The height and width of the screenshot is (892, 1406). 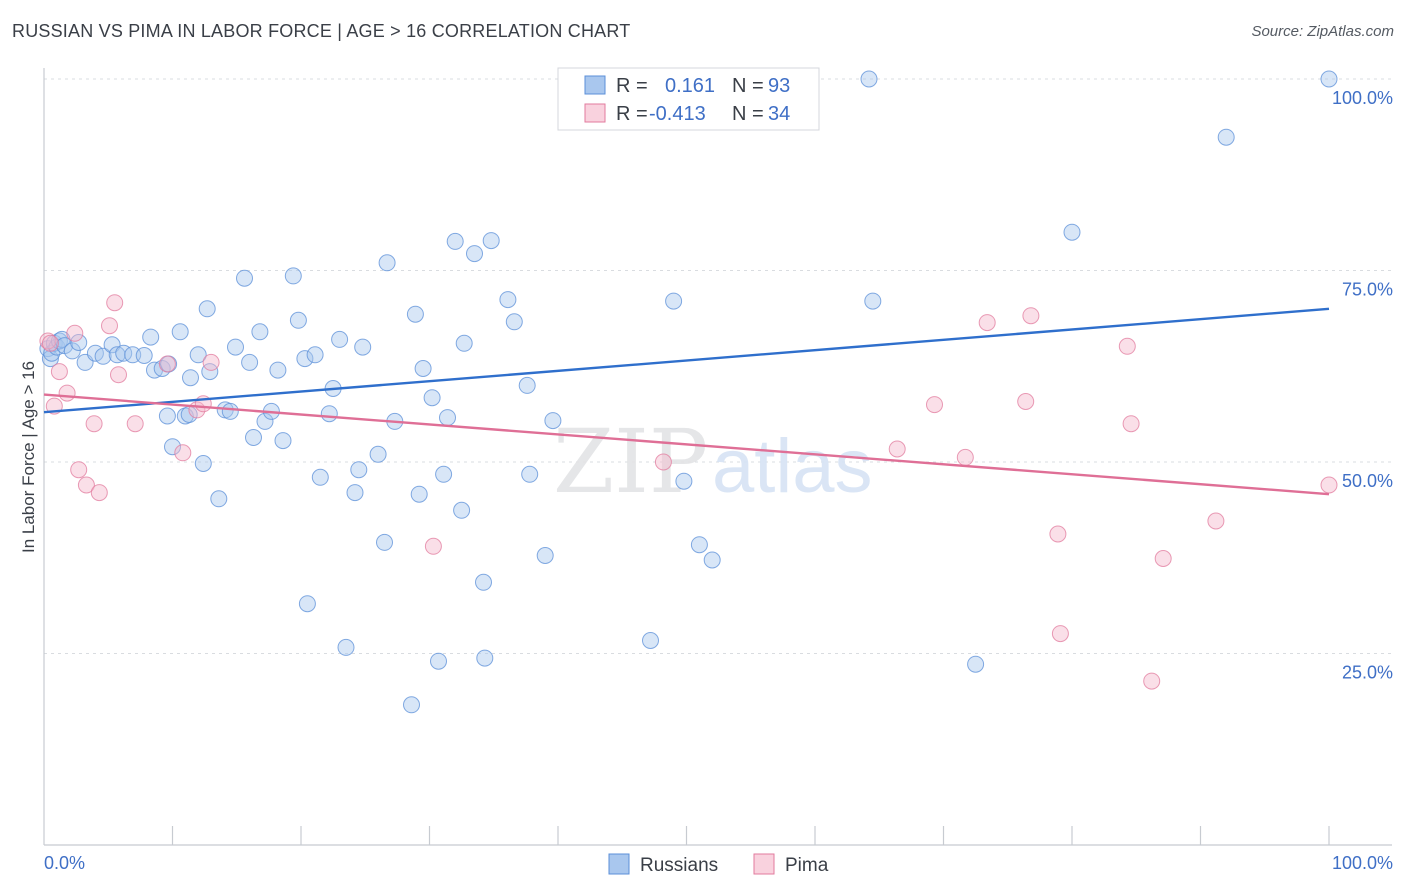 What do you see at coordinates (764, 864) in the screenshot?
I see `bottom-legend-swatch-pima` at bounding box center [764, 864].